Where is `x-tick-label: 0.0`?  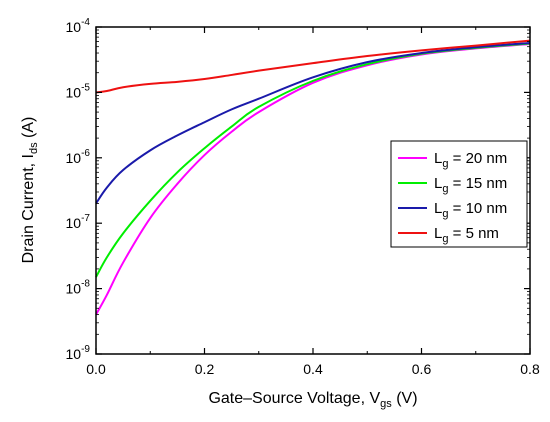 x-tick-label: 0.0 is located at coordinates (96, 369).